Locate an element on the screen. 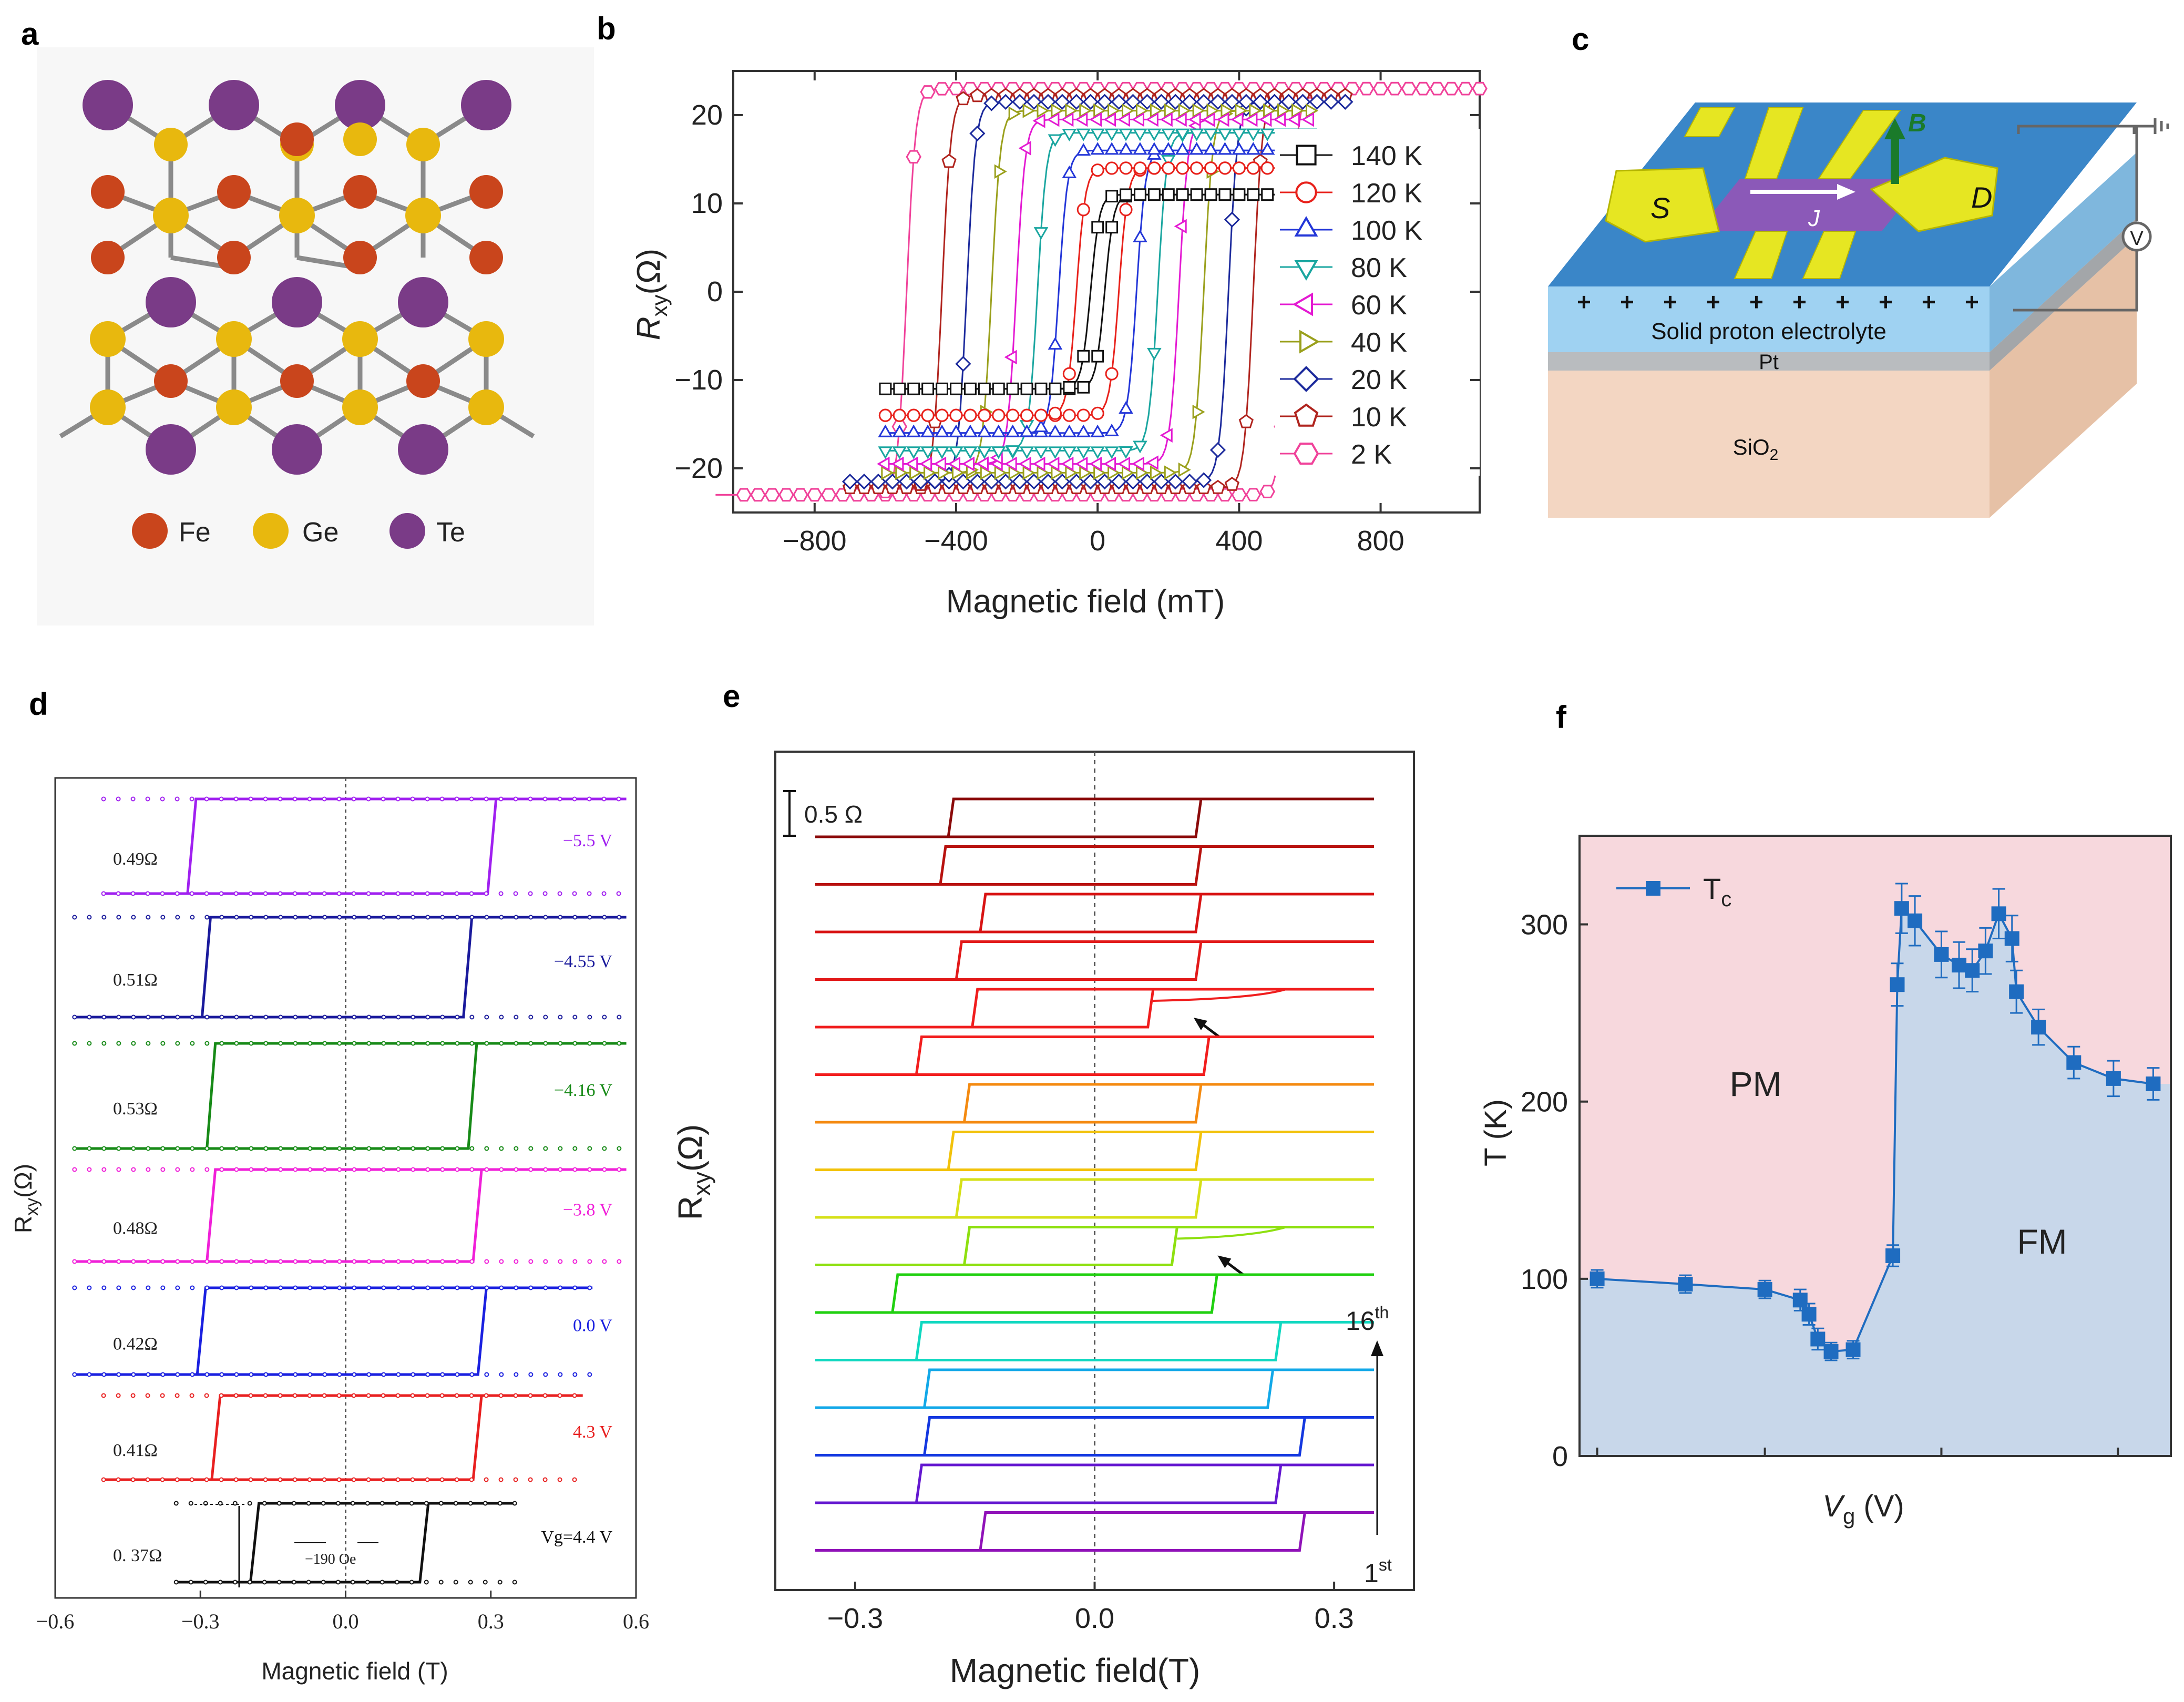 This screenshot has height=1702, width=2184. x-tick-label: −800 is located at coordinates (815, 541).